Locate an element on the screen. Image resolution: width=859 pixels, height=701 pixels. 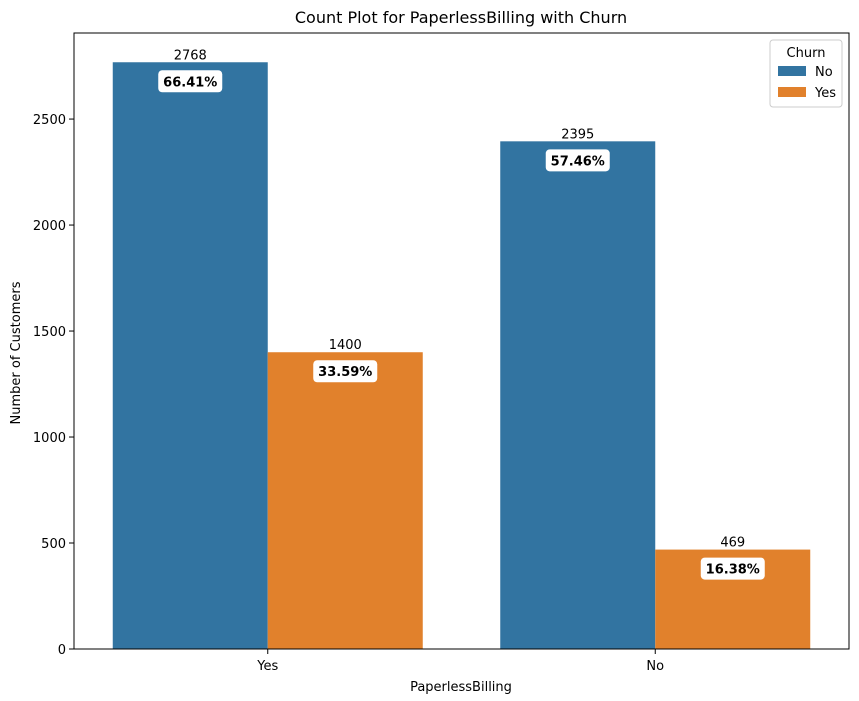
legend-swatch-yes is located at coordinates (792, 92).